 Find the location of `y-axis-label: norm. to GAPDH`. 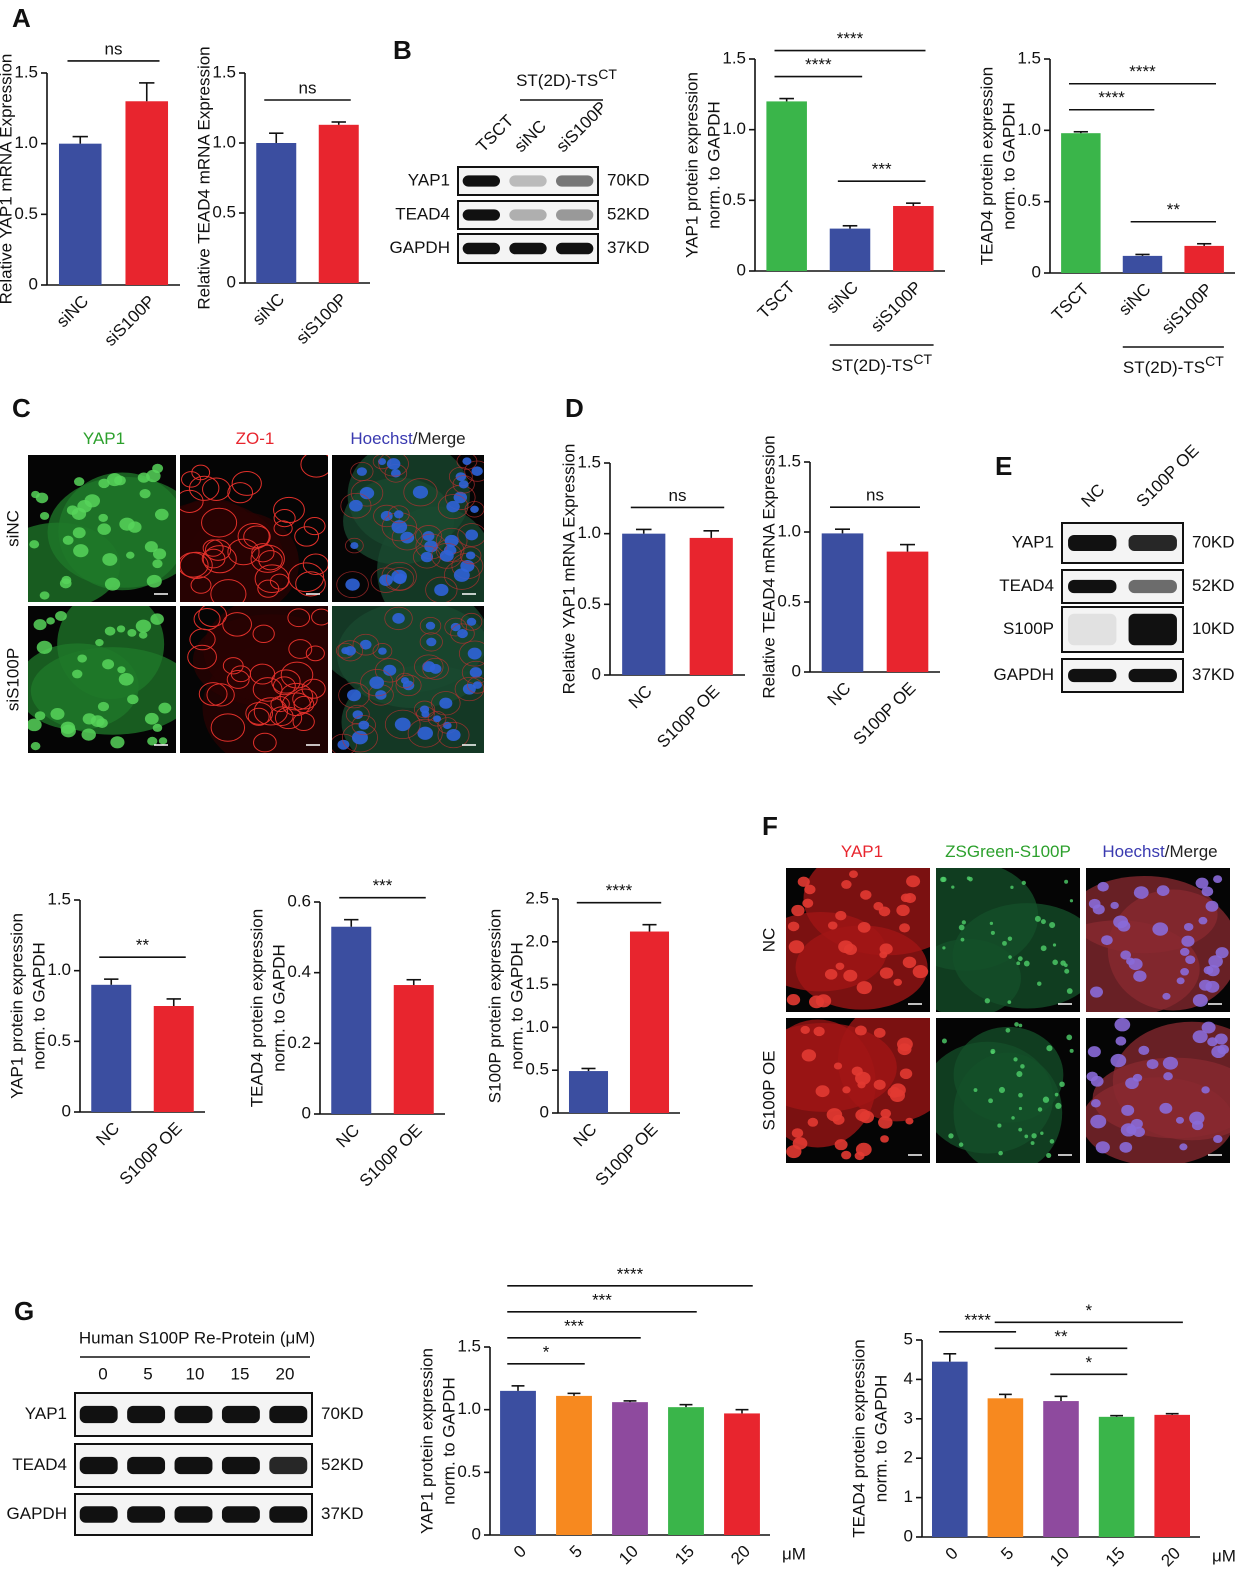

y-axis-label: norm. to GAPDH is located at coordinates (1008, 166).